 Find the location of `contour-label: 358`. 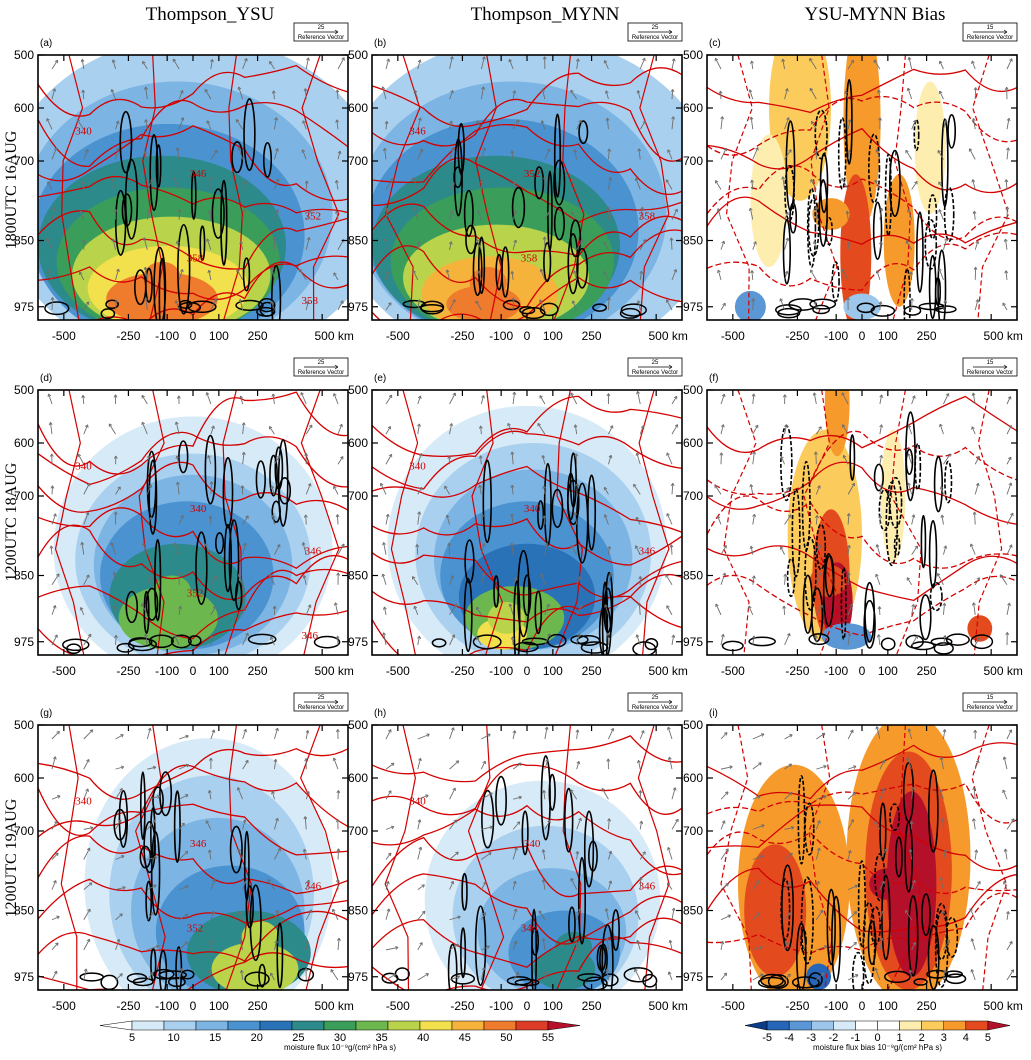

contour-label: 358 is located at coordinates (195, 259).